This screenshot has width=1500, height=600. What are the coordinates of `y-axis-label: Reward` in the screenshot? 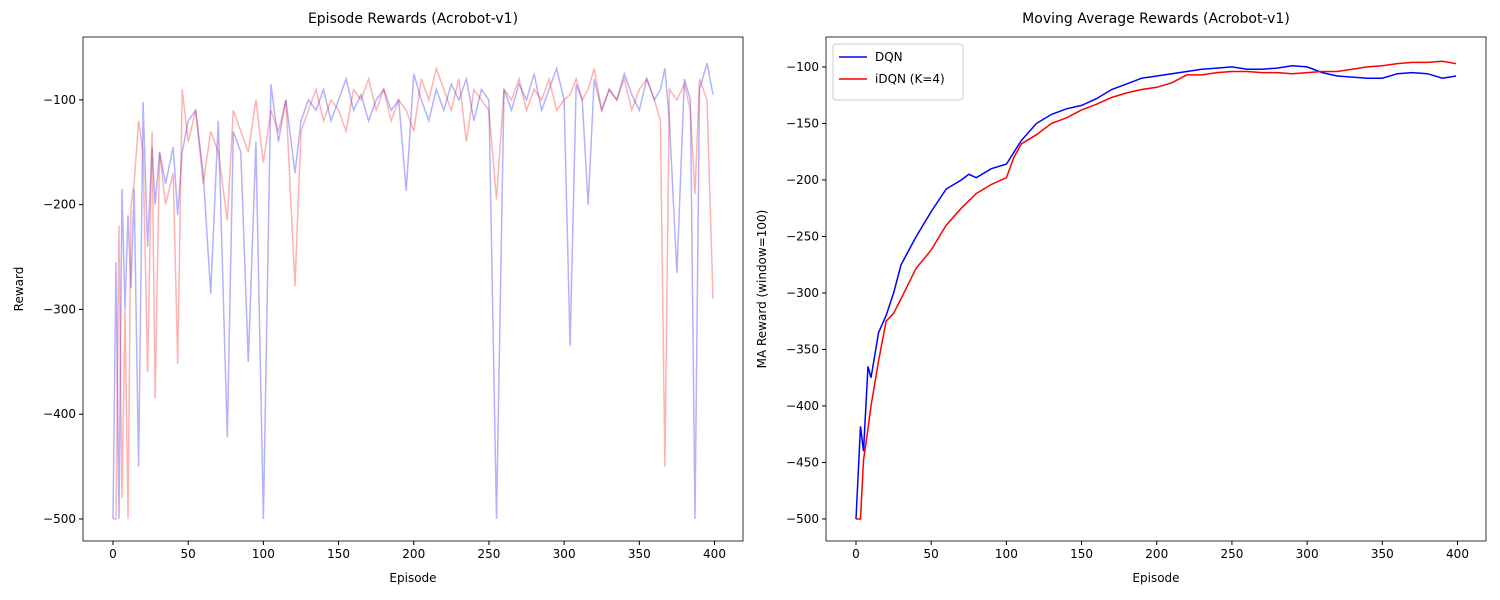 It's located at (19, 289).